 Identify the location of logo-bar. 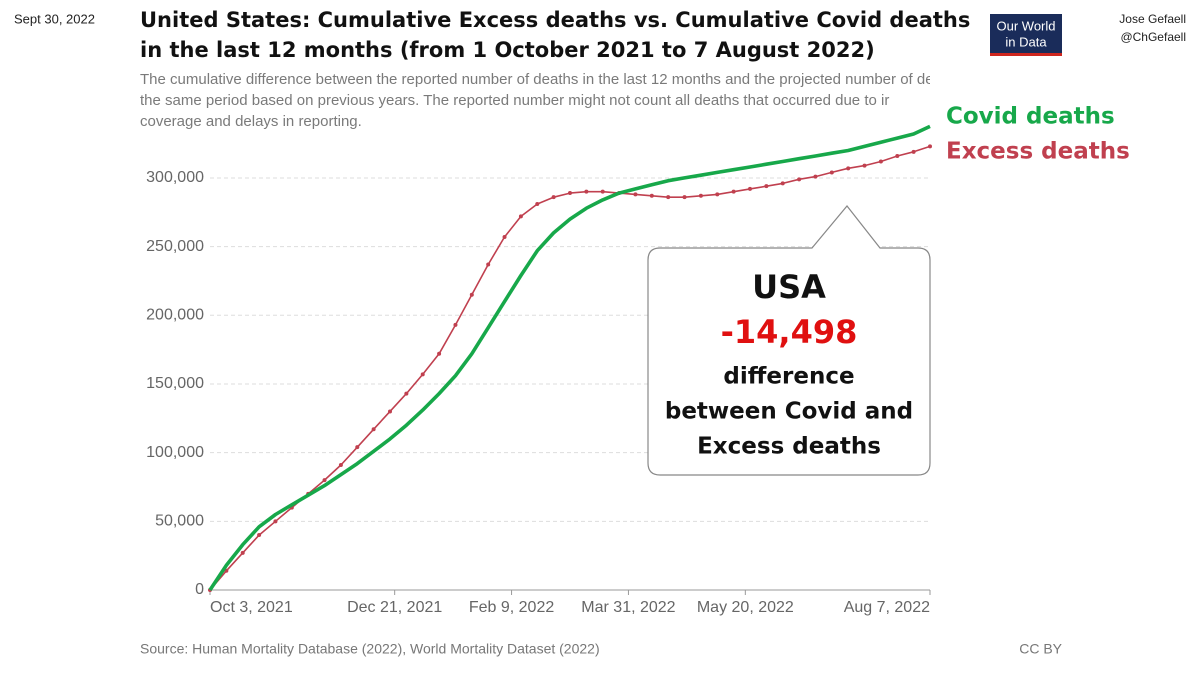
(1026, 54).